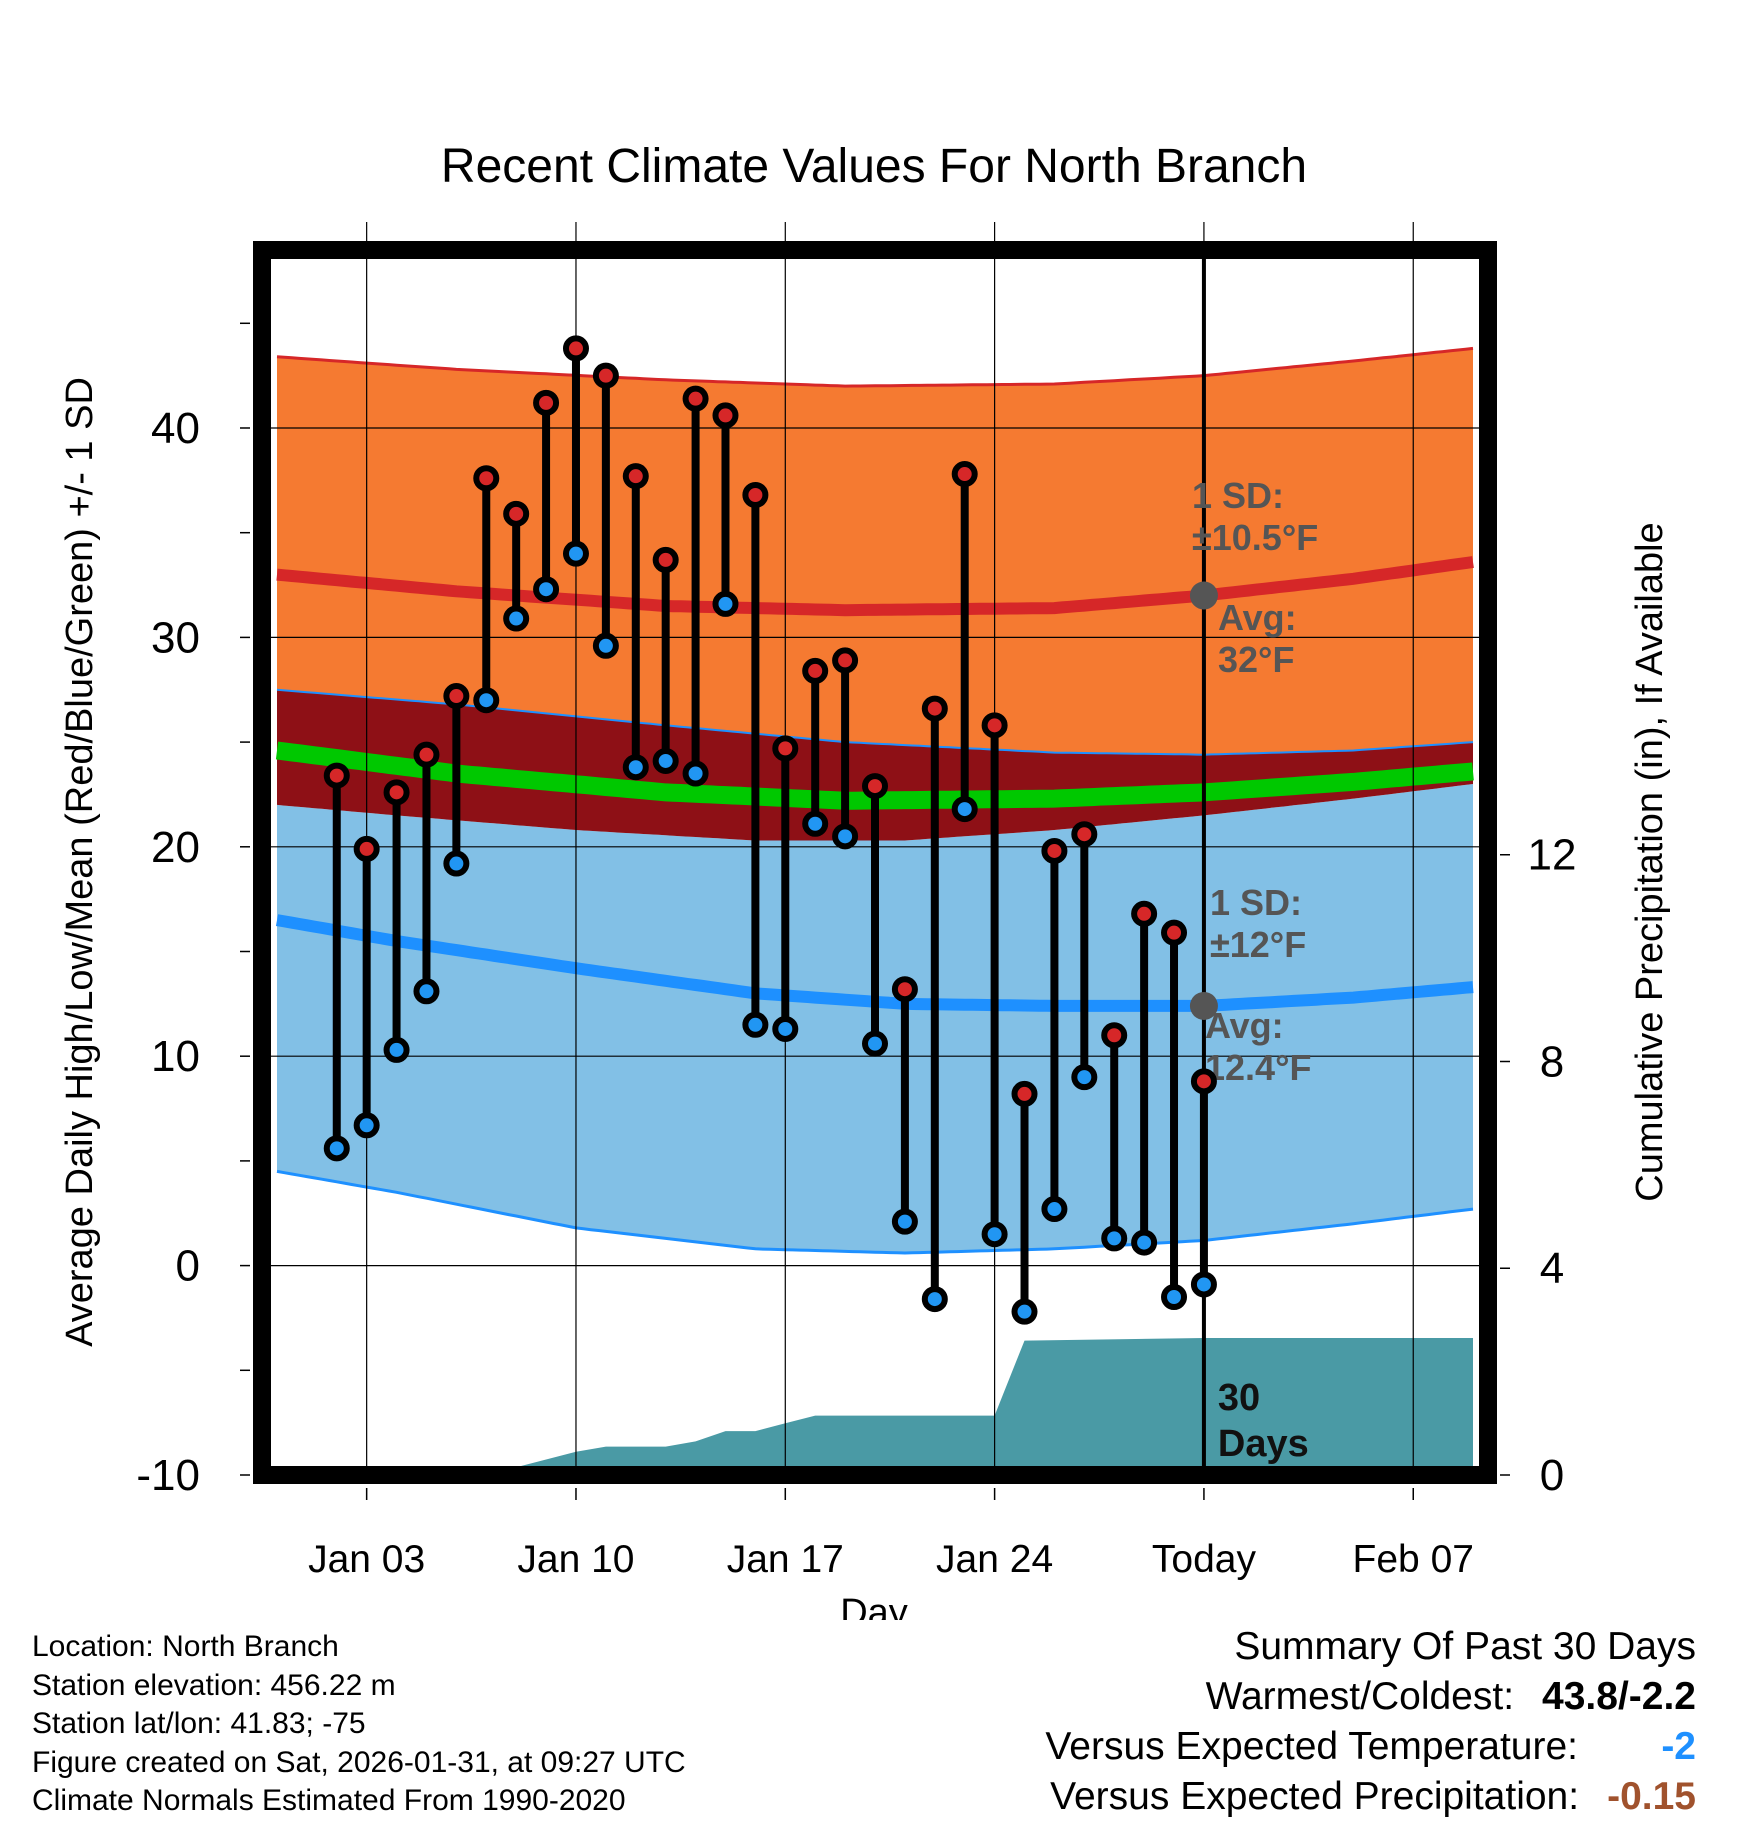 This screenshot has width=1748, height=1828. What do you see at coordinates (175, 637) in the screenshot?
I see `y-tick-label: 30` at bounding box center [175, 637].